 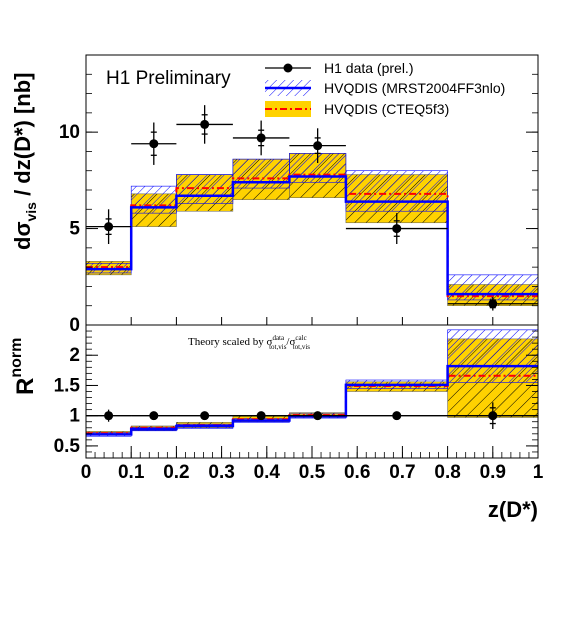 What do you see at coordinates (74, 416) in the screenshot?
I see `y-tick-label: 1` at bounding box center [74, 416].